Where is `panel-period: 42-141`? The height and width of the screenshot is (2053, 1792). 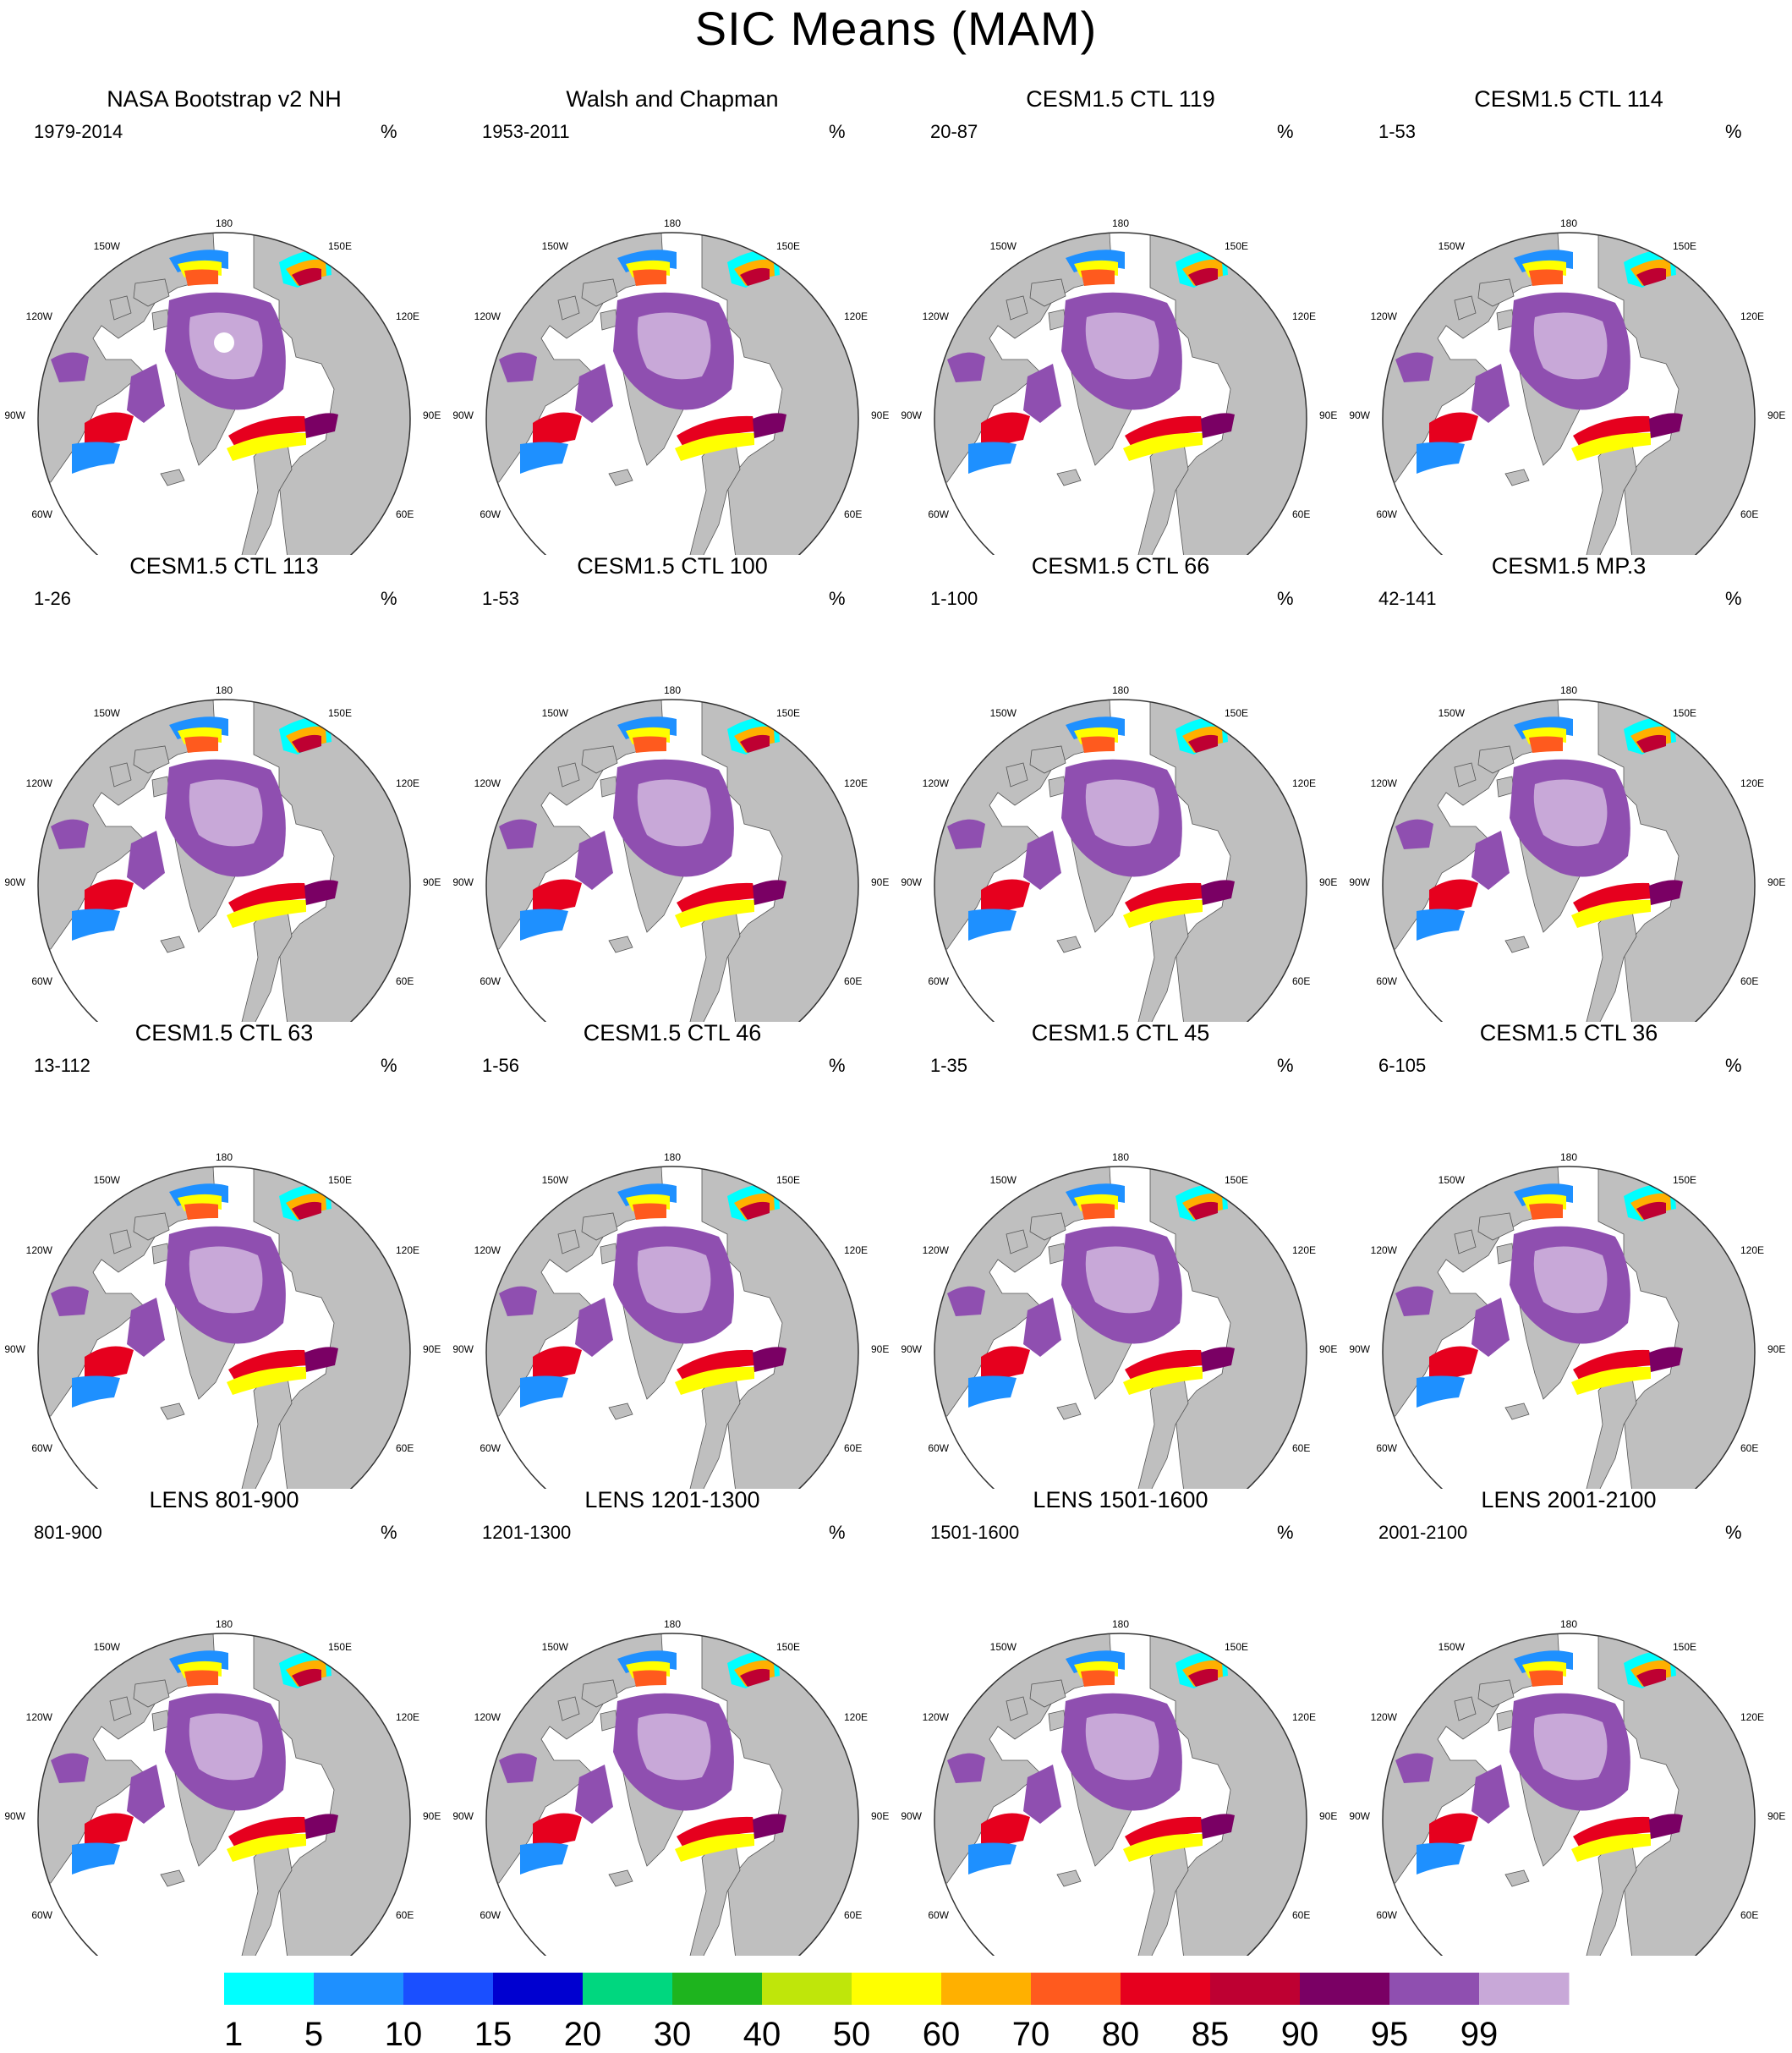 panel-period: 42-141 is located at coordinates (1407, 599).